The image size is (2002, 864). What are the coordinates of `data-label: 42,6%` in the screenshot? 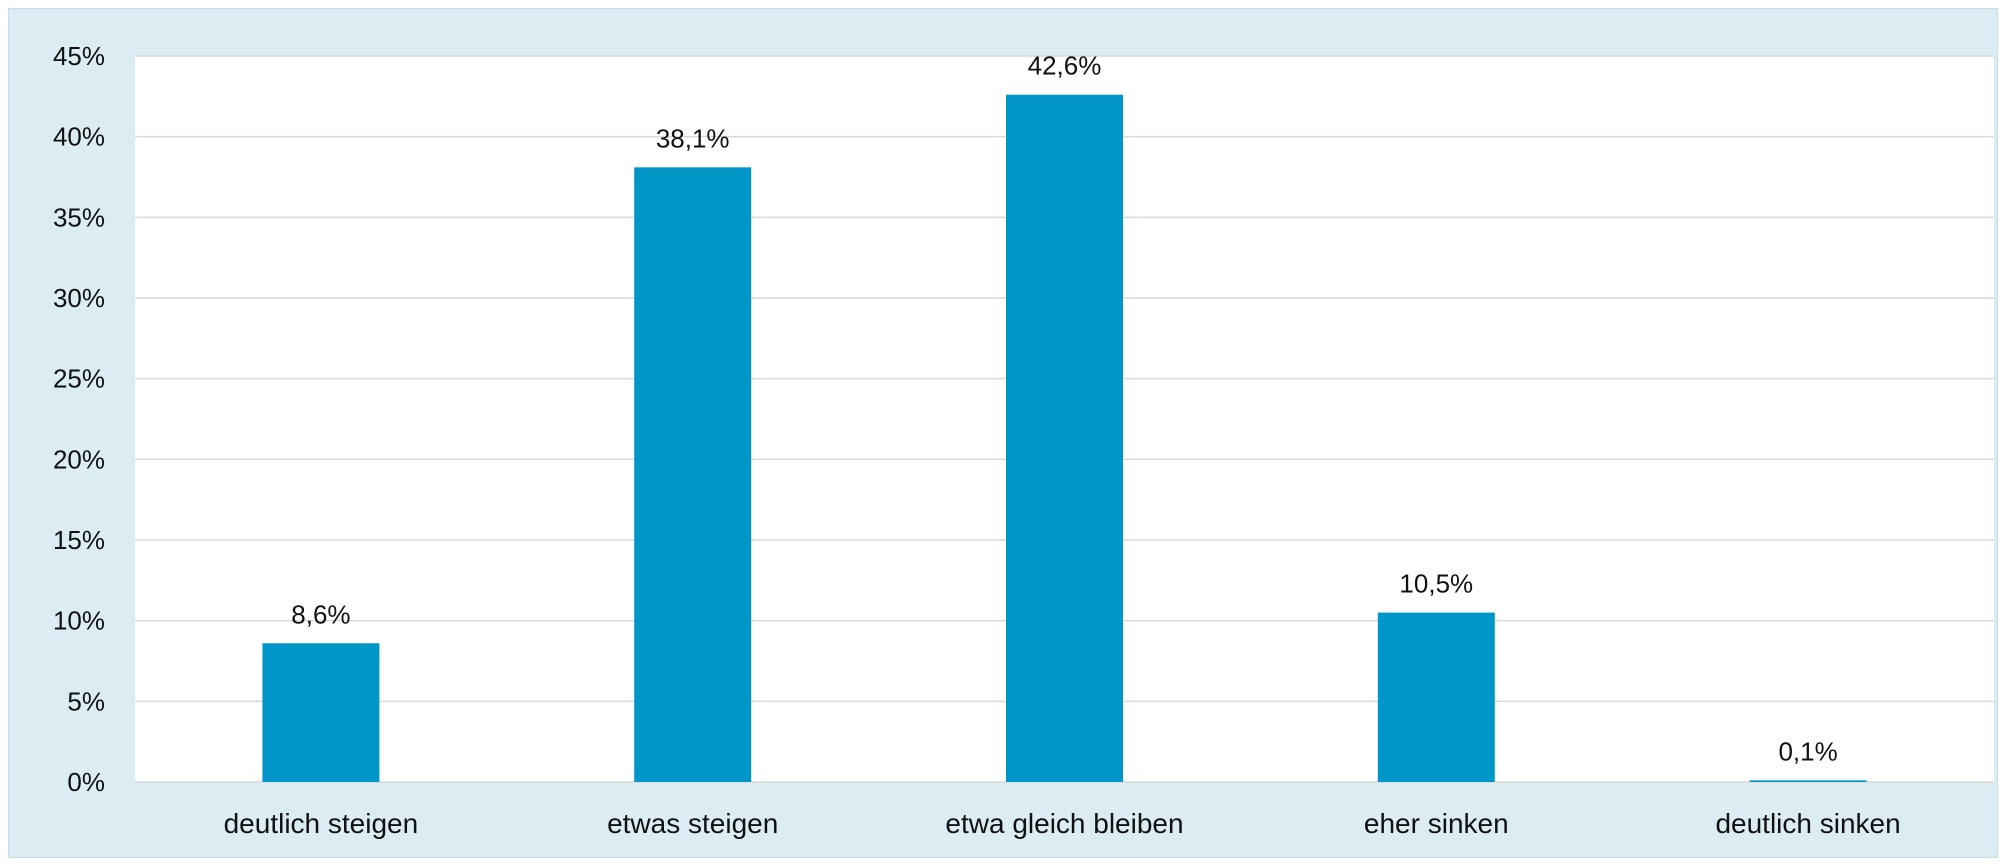 It's located at (1065, 66).